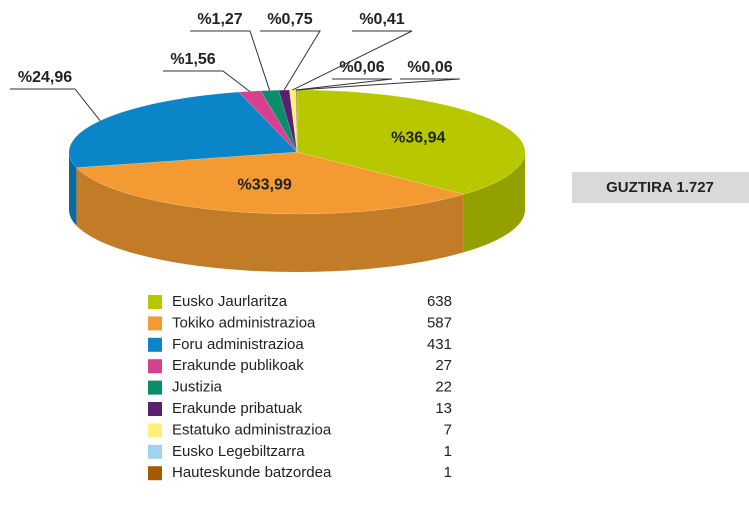  What do you see at coordinates (45, 77) in the screenshot?
I see `data-label: %24,96` at bounding box center [45, 77].